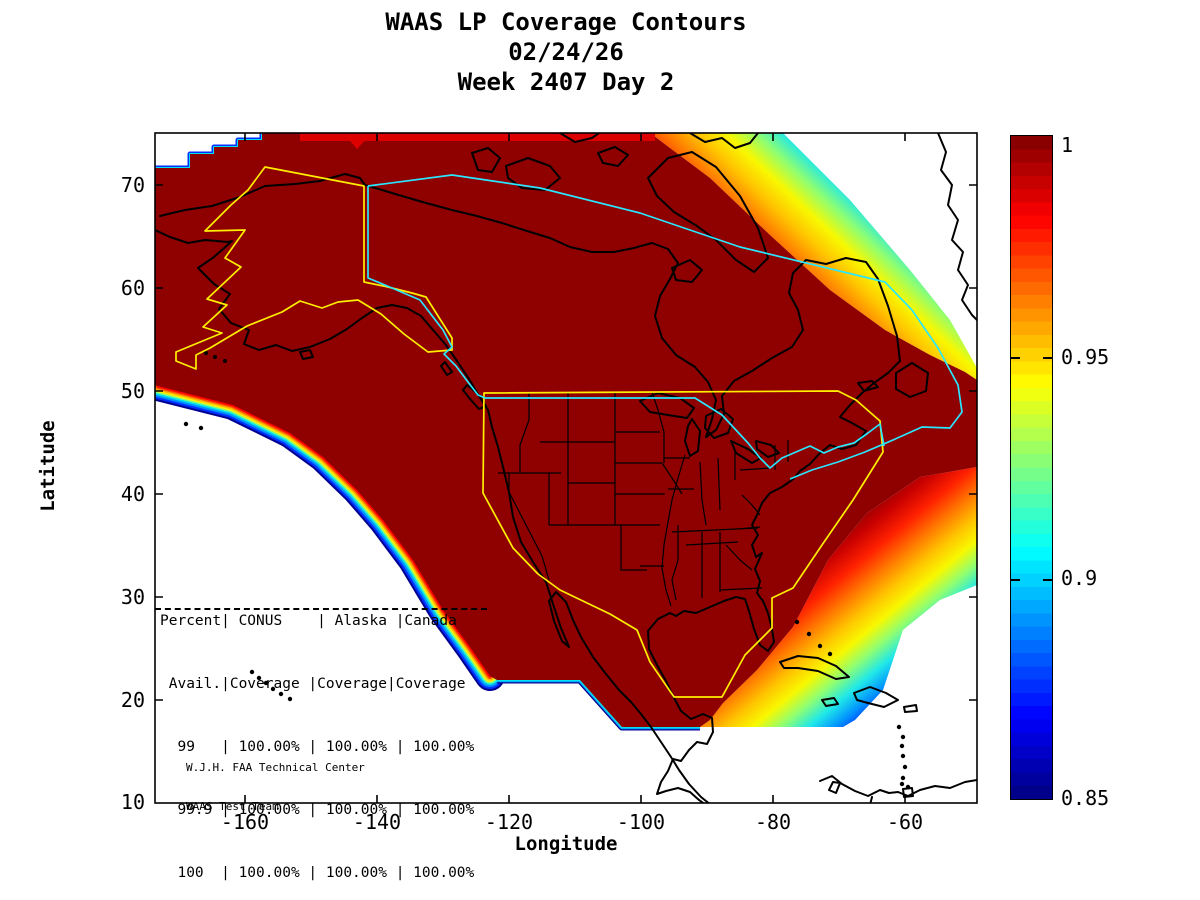  I want to click on colorbar, so click(1031, 467).